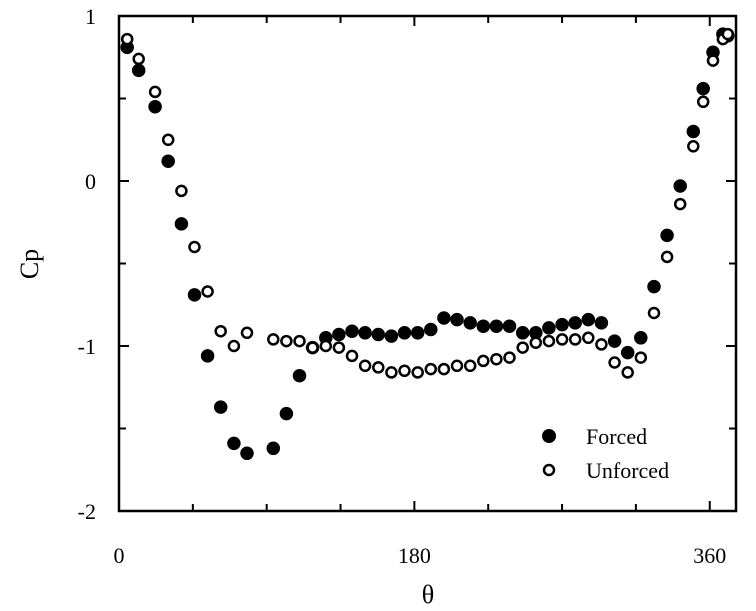 This screenshot has height=611, width=756. What do you see at coordinates (549, 470) in the screenshot?
I see `legend-marker-unforced` at bounding box center [549, 470].